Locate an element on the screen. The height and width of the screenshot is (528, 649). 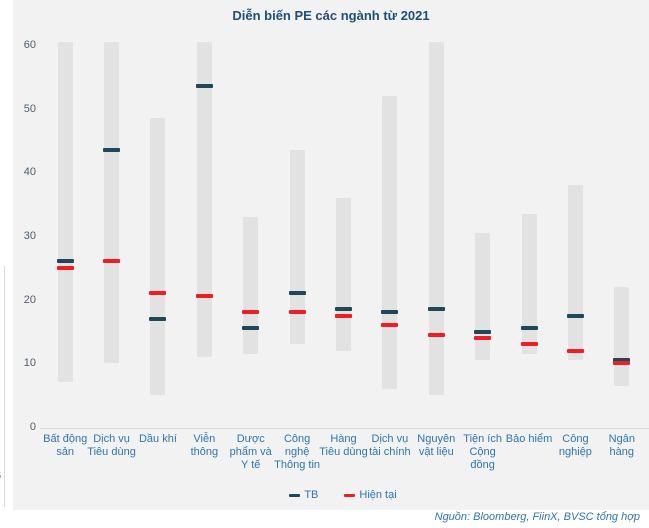
category-label: Tiện ích Cộng đồng is located at coordinates (482, 452).